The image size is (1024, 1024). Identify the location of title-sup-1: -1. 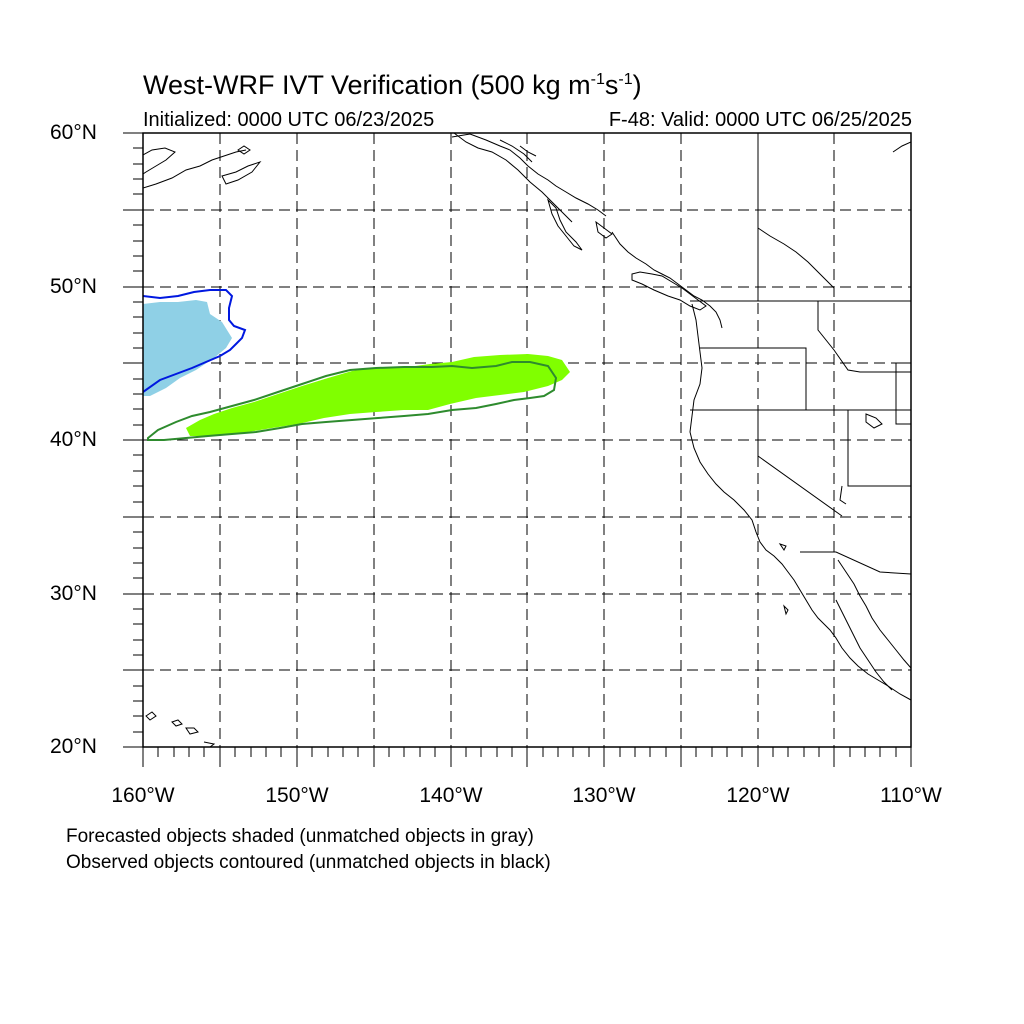
(597, 79).